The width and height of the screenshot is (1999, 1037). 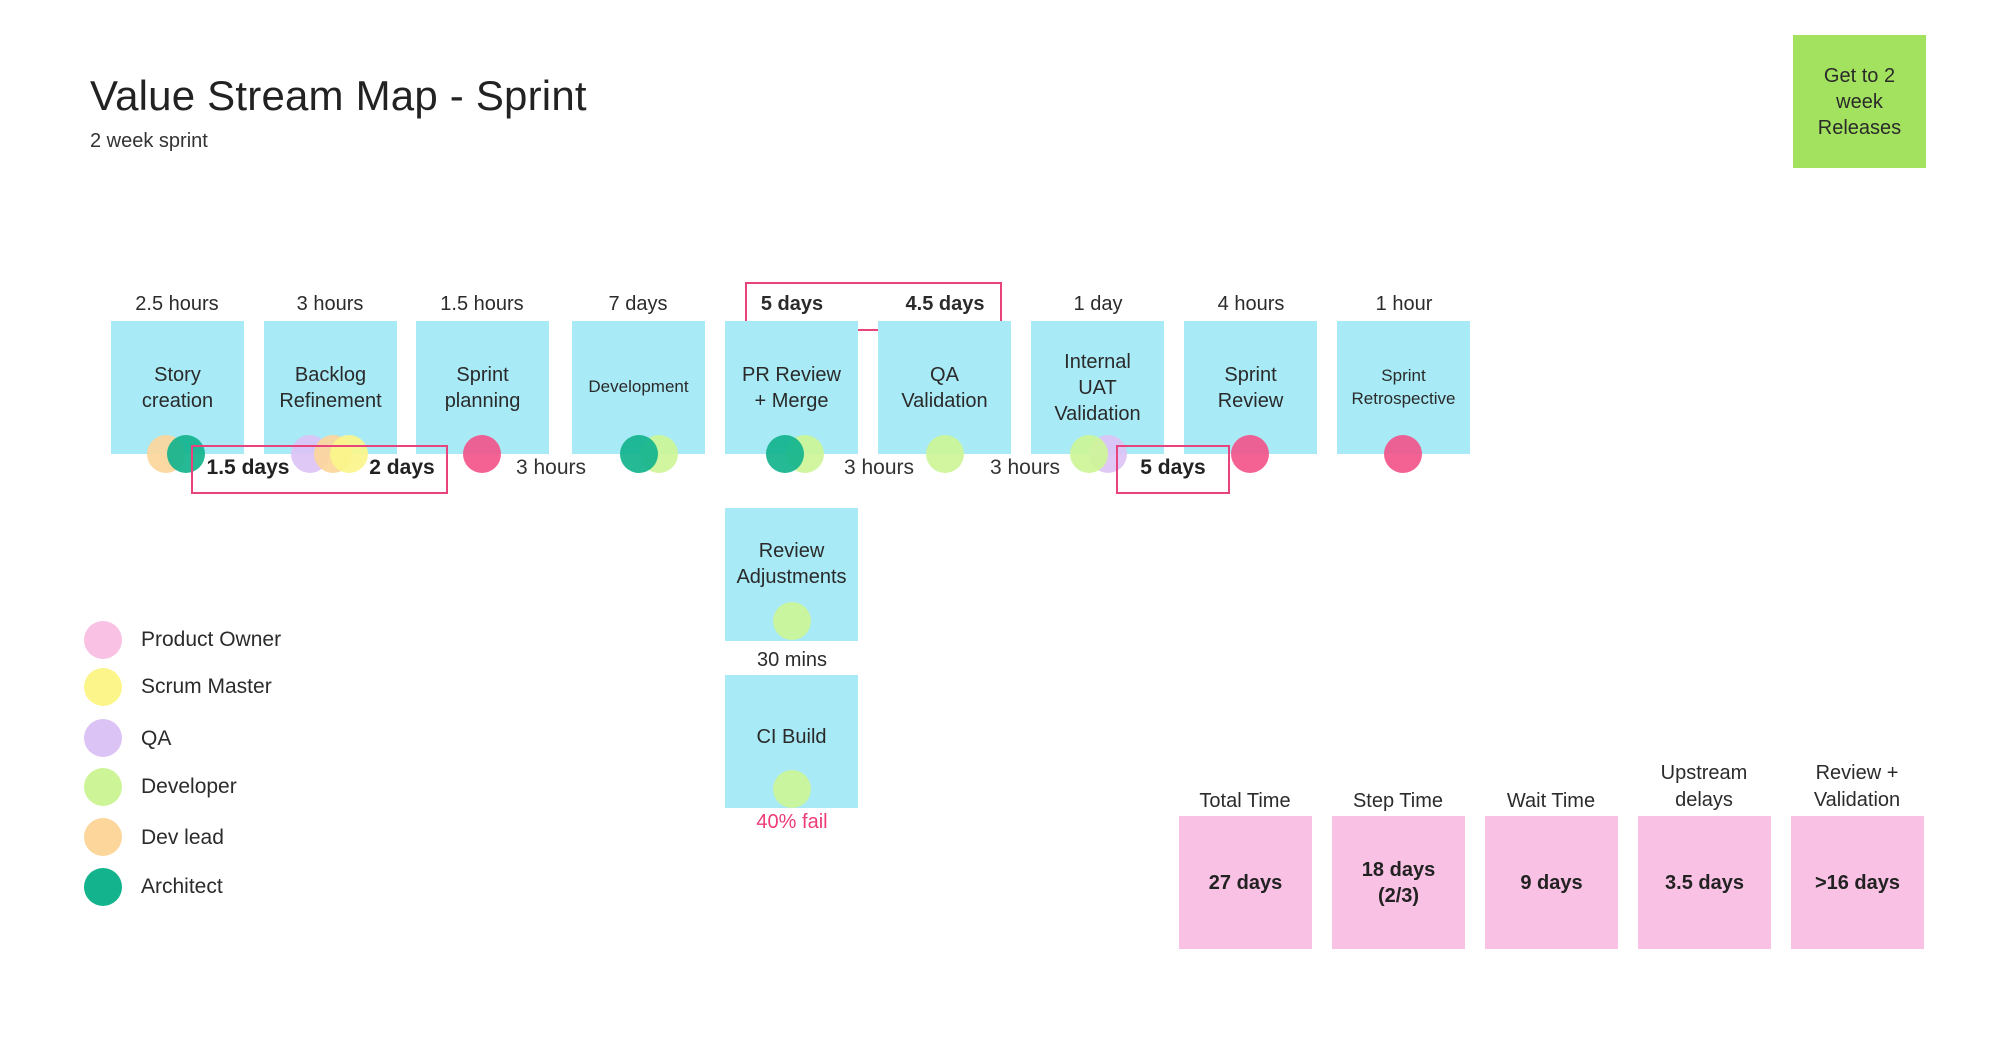 What do you see at coordinates (638, 304) in the screenshot?
I see `step-time-development: 7 days` at bounding box center [638, 304].